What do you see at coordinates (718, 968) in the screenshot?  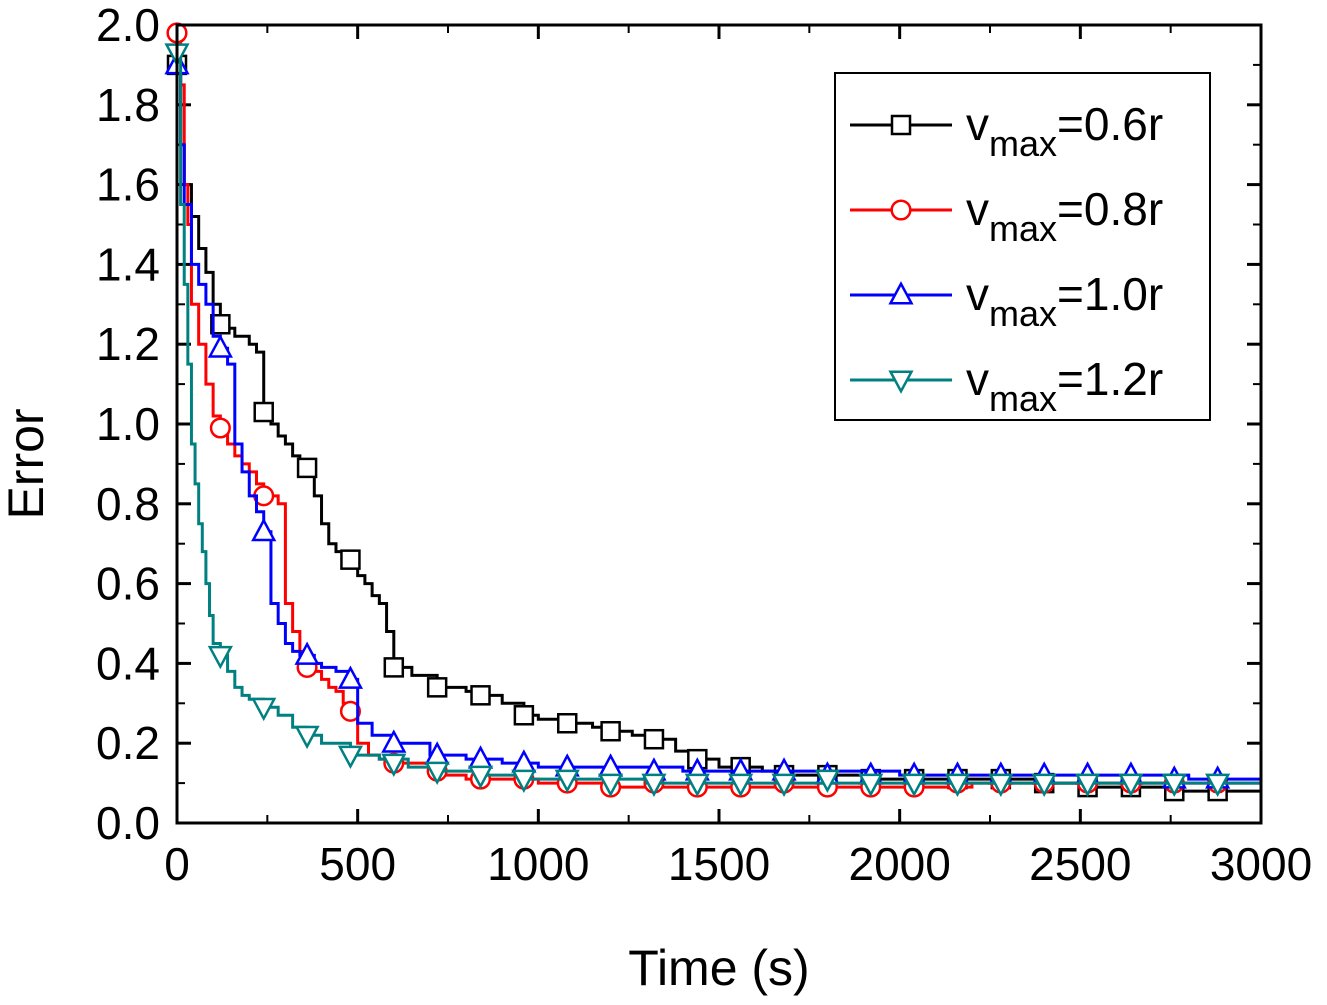 I see `x-axis-title: Time (s)` at bounding box center [718, 968].